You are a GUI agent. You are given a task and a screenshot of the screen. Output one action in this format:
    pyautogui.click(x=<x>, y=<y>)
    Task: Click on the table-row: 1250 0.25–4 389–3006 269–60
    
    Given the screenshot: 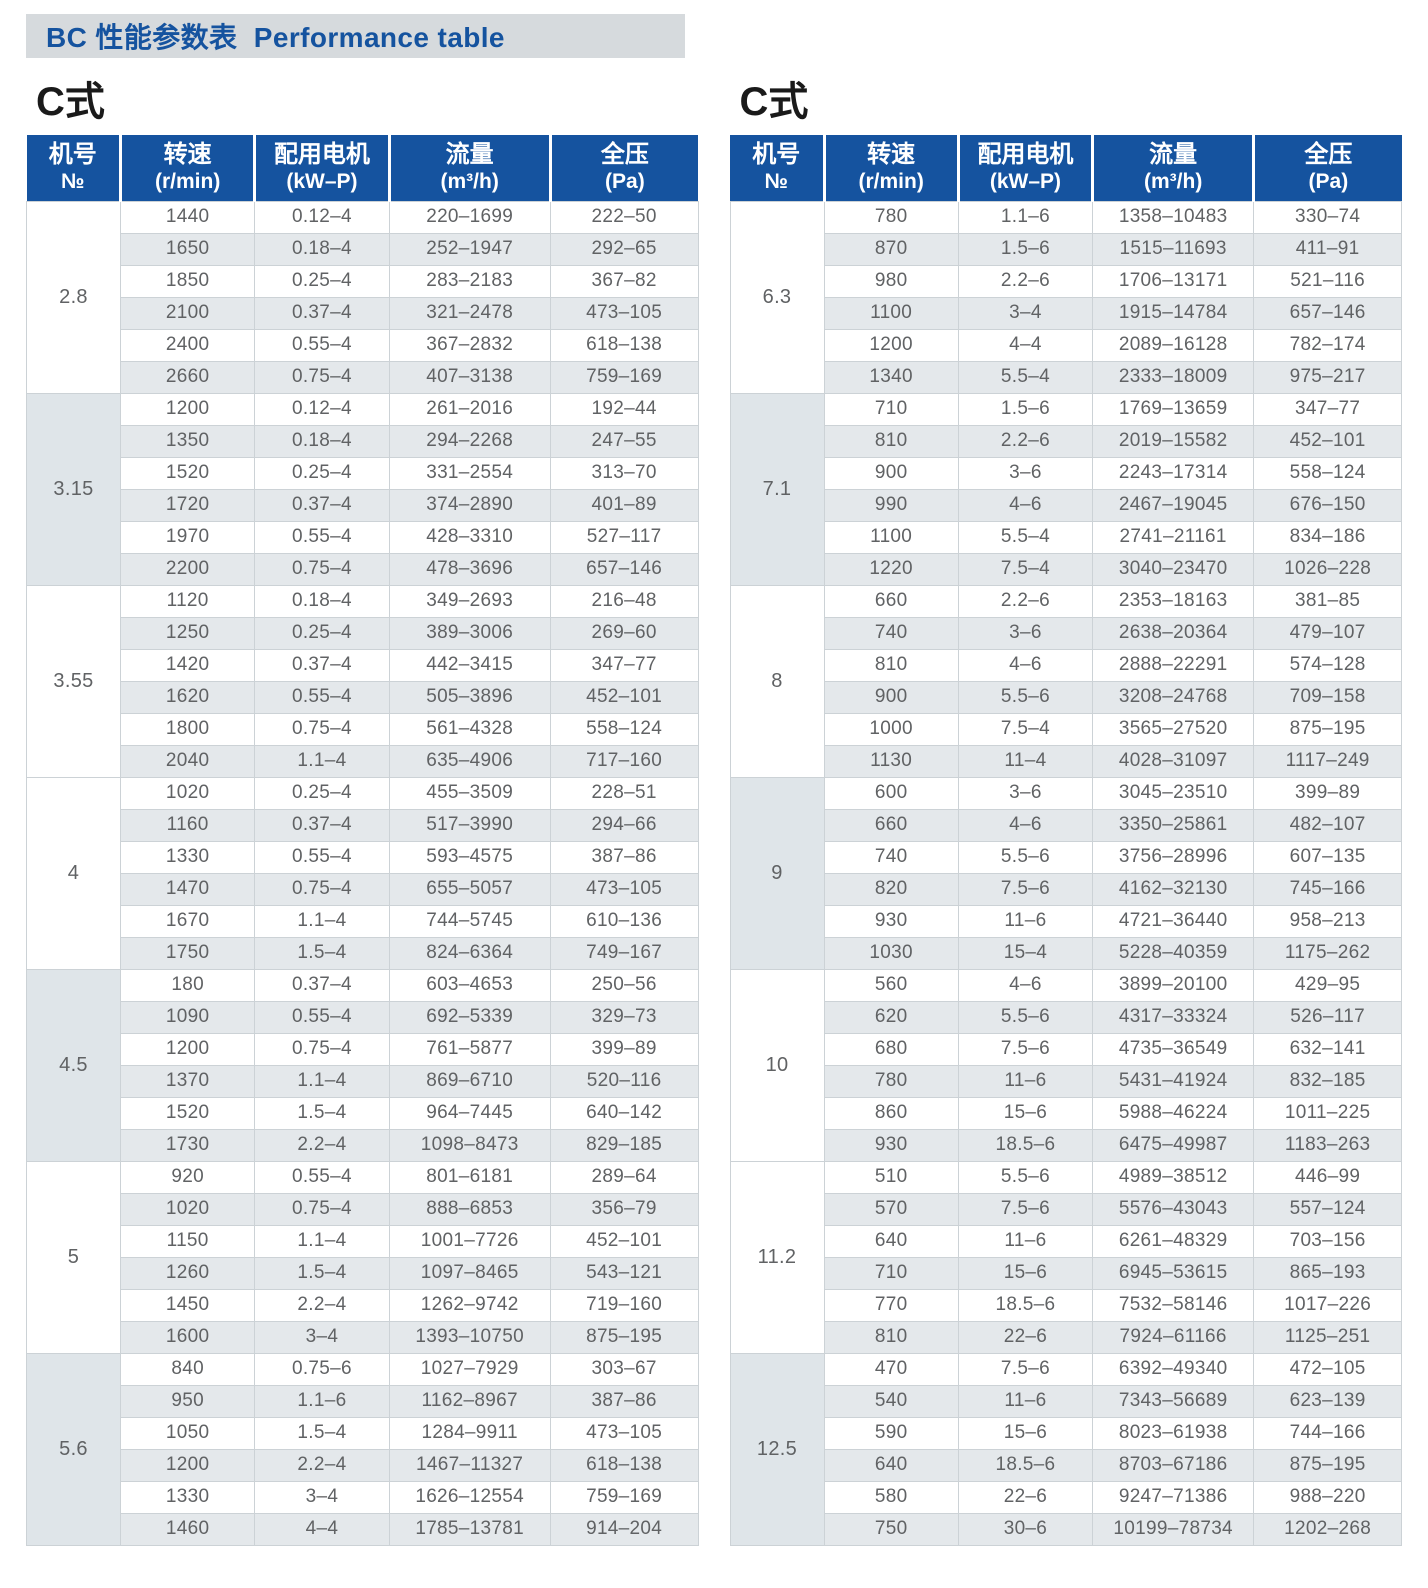 What is the action you would take?
    pyautogui.click(x=363, y=633)
    